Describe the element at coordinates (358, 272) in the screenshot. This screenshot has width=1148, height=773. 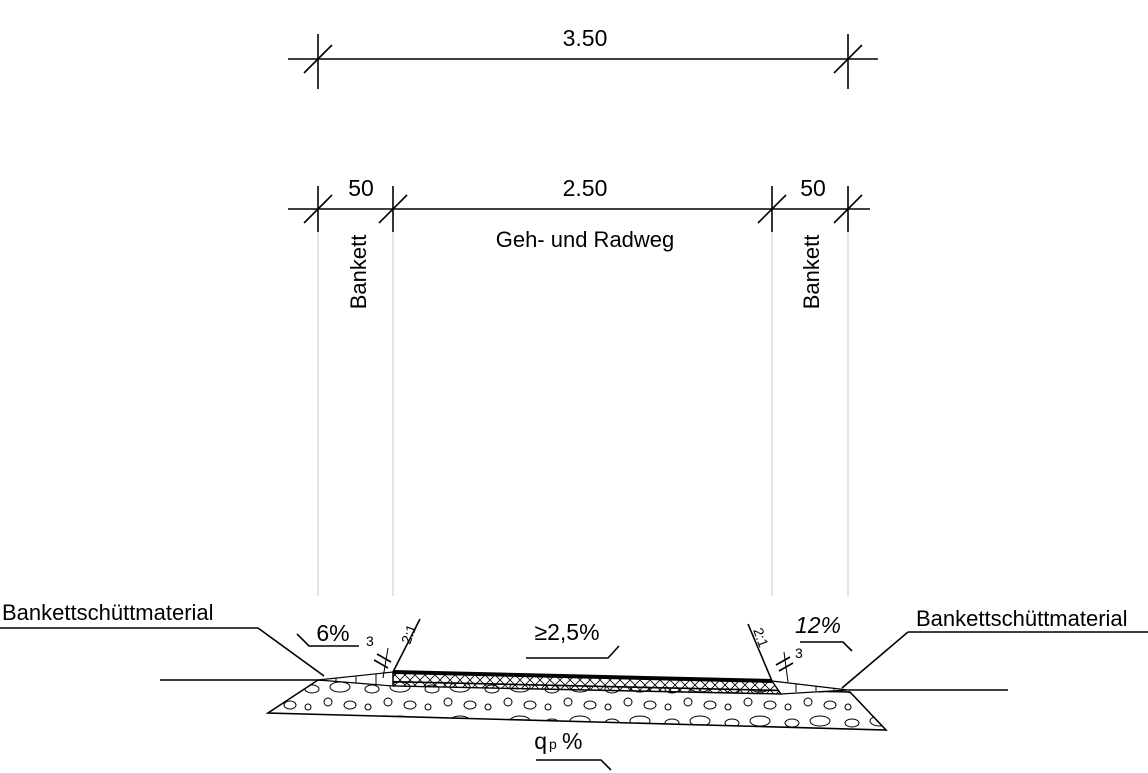
I see `left-shoulder-name-label: Bankett` at that location.